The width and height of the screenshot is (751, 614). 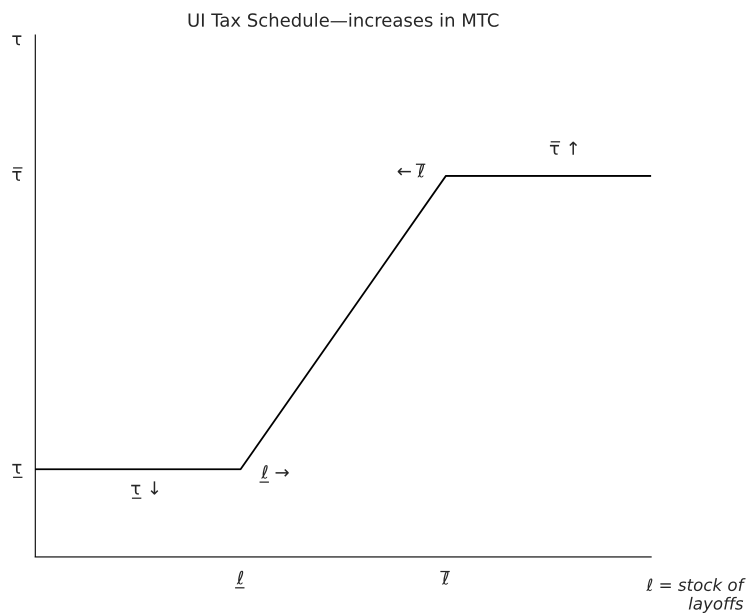 I want to click on text: τ̲, so click(x=17, y=471).